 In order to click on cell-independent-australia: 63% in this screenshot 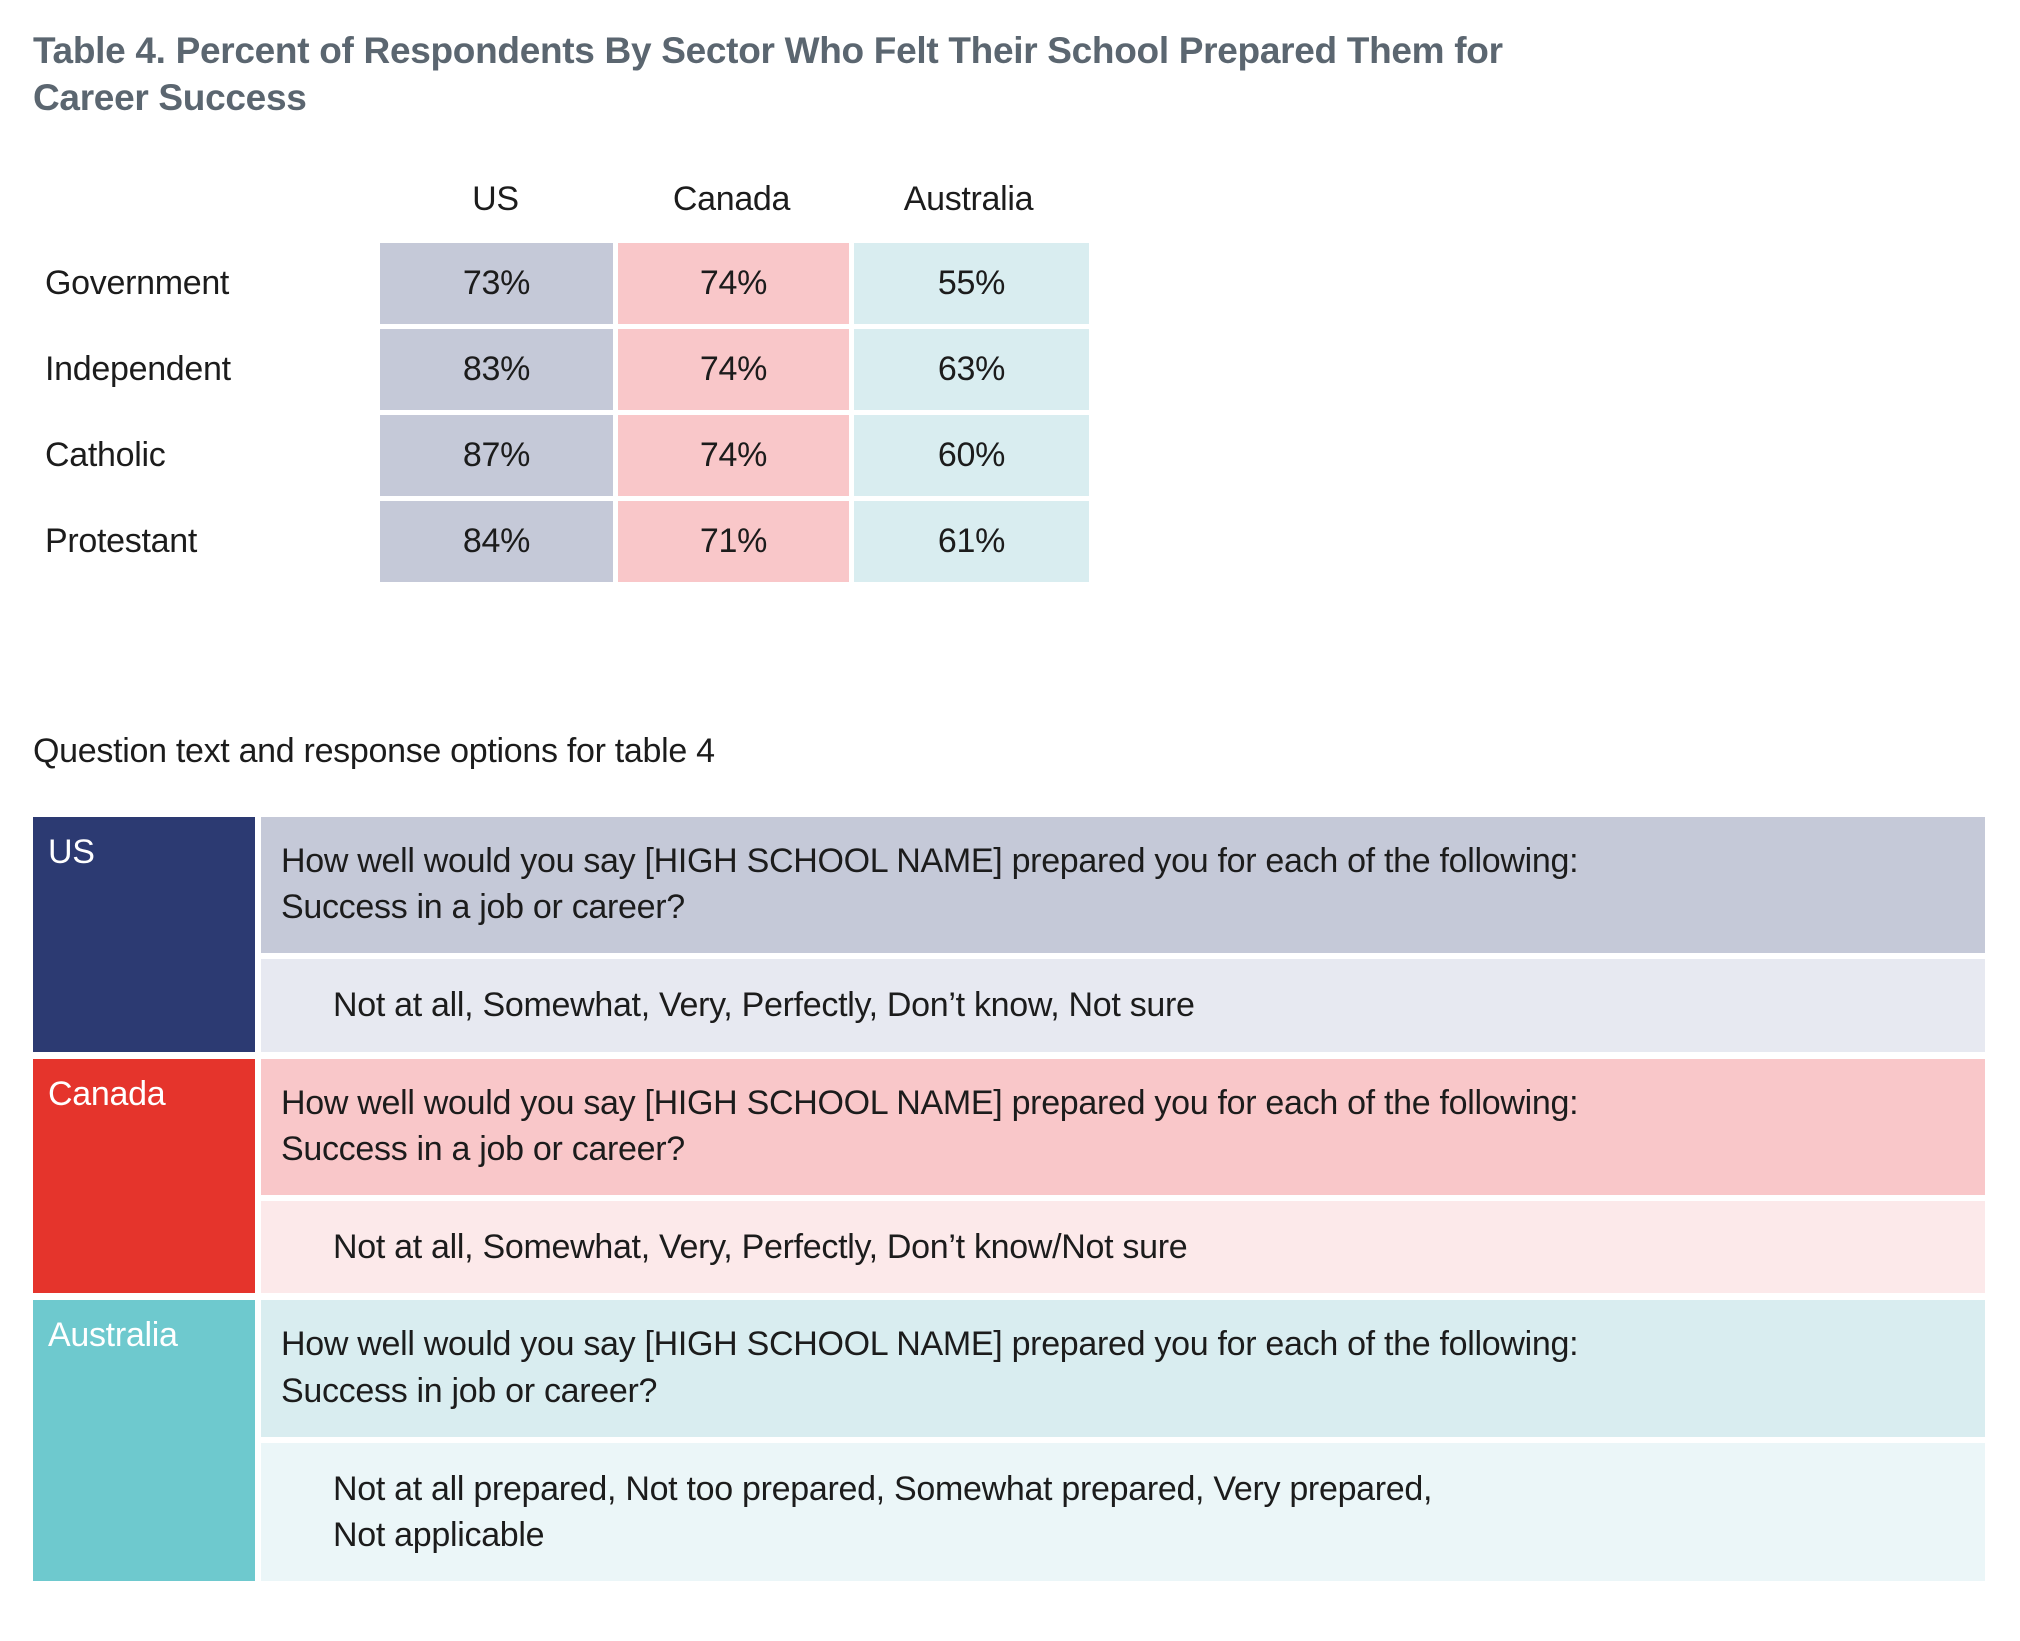, I will do `click(971, 369)`.